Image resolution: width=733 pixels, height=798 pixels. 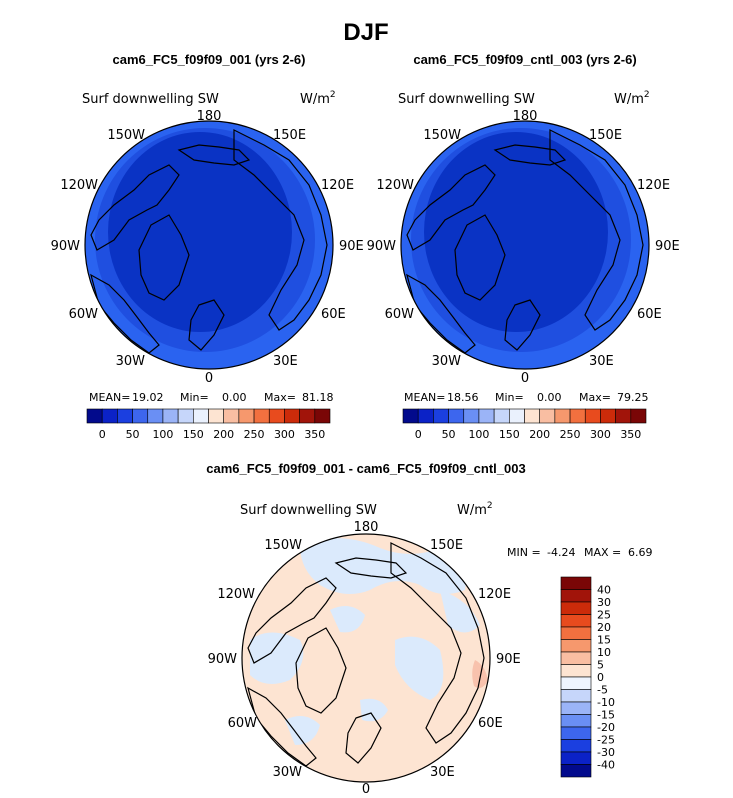 I want to click on panel-b-variable: Surf downwelling SW, so click(x=466, y=99).